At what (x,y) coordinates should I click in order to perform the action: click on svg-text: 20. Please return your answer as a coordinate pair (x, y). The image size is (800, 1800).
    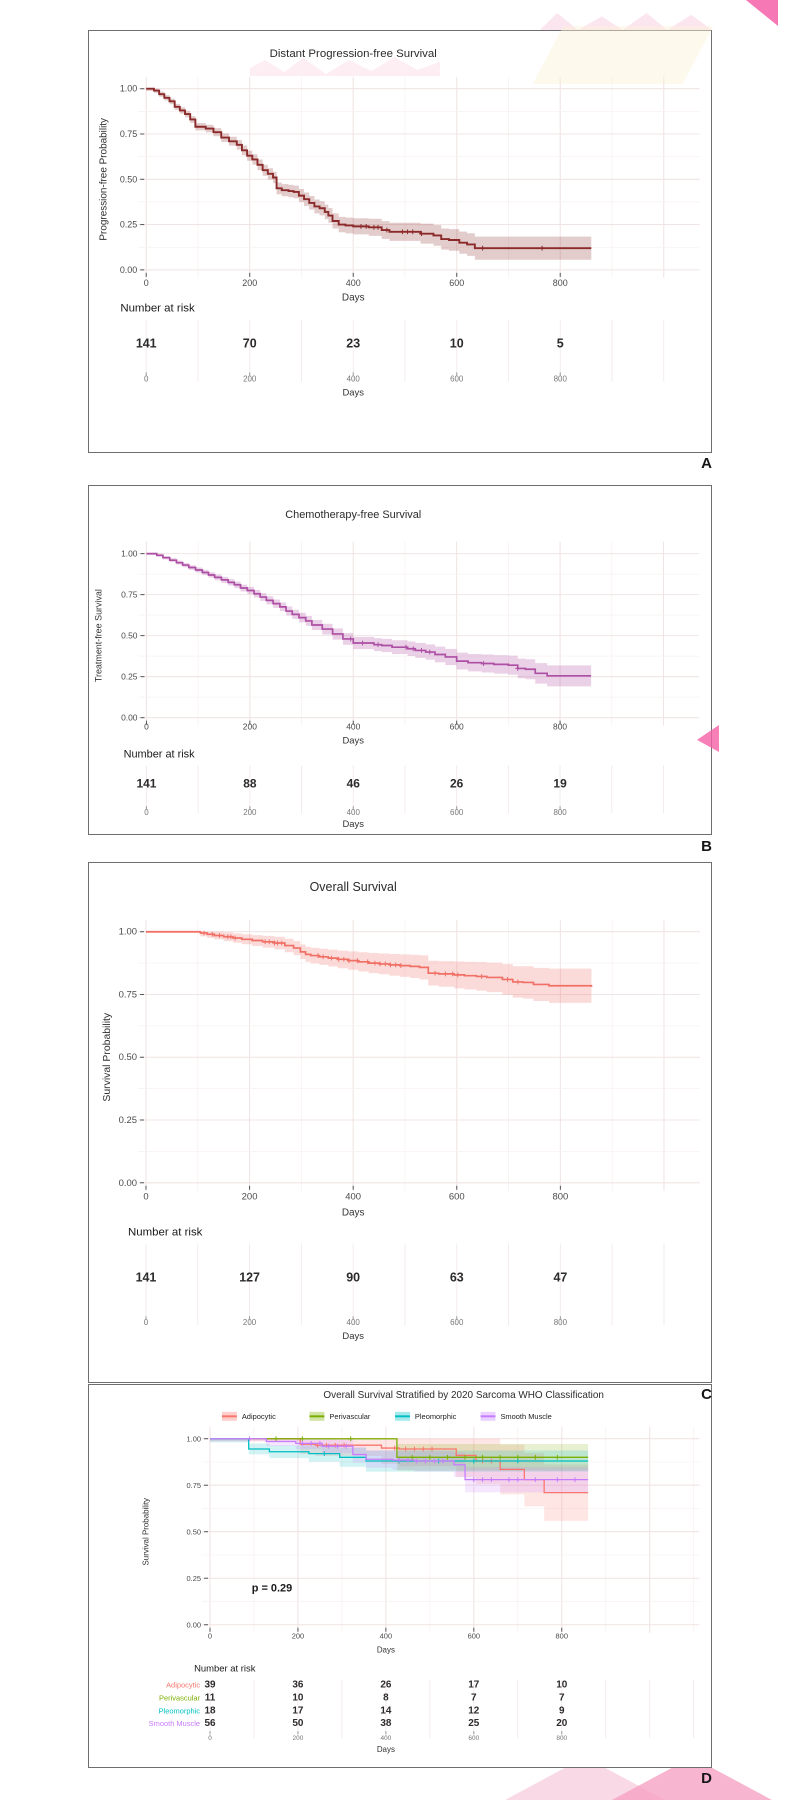
    Looking at the image, I should click on (562, 1723).